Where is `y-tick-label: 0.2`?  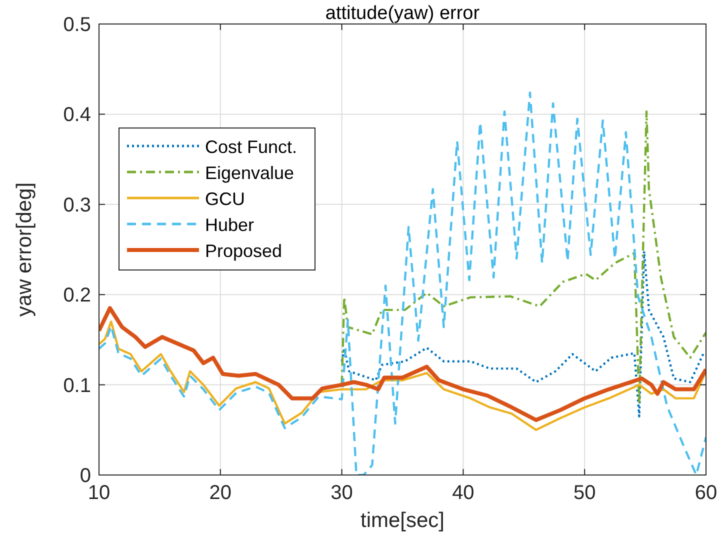
y-tick-label: 0.2 is located at coordinates (77, 295).